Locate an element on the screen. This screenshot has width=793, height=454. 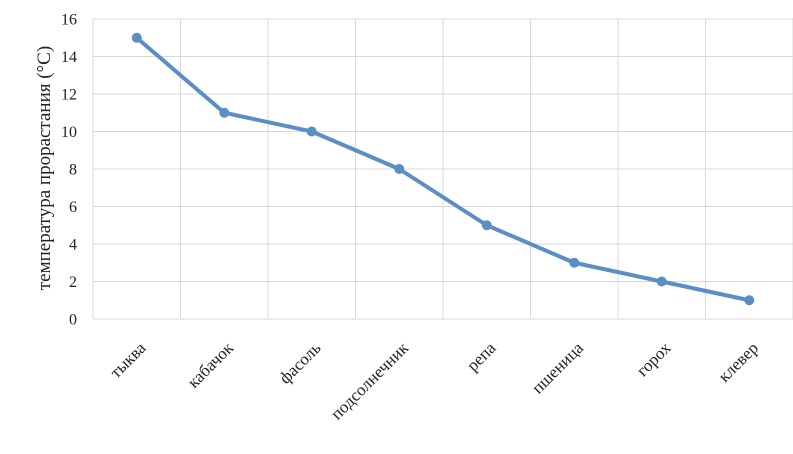
x-tick-label: фасоль is located at coordinates (299, 362).